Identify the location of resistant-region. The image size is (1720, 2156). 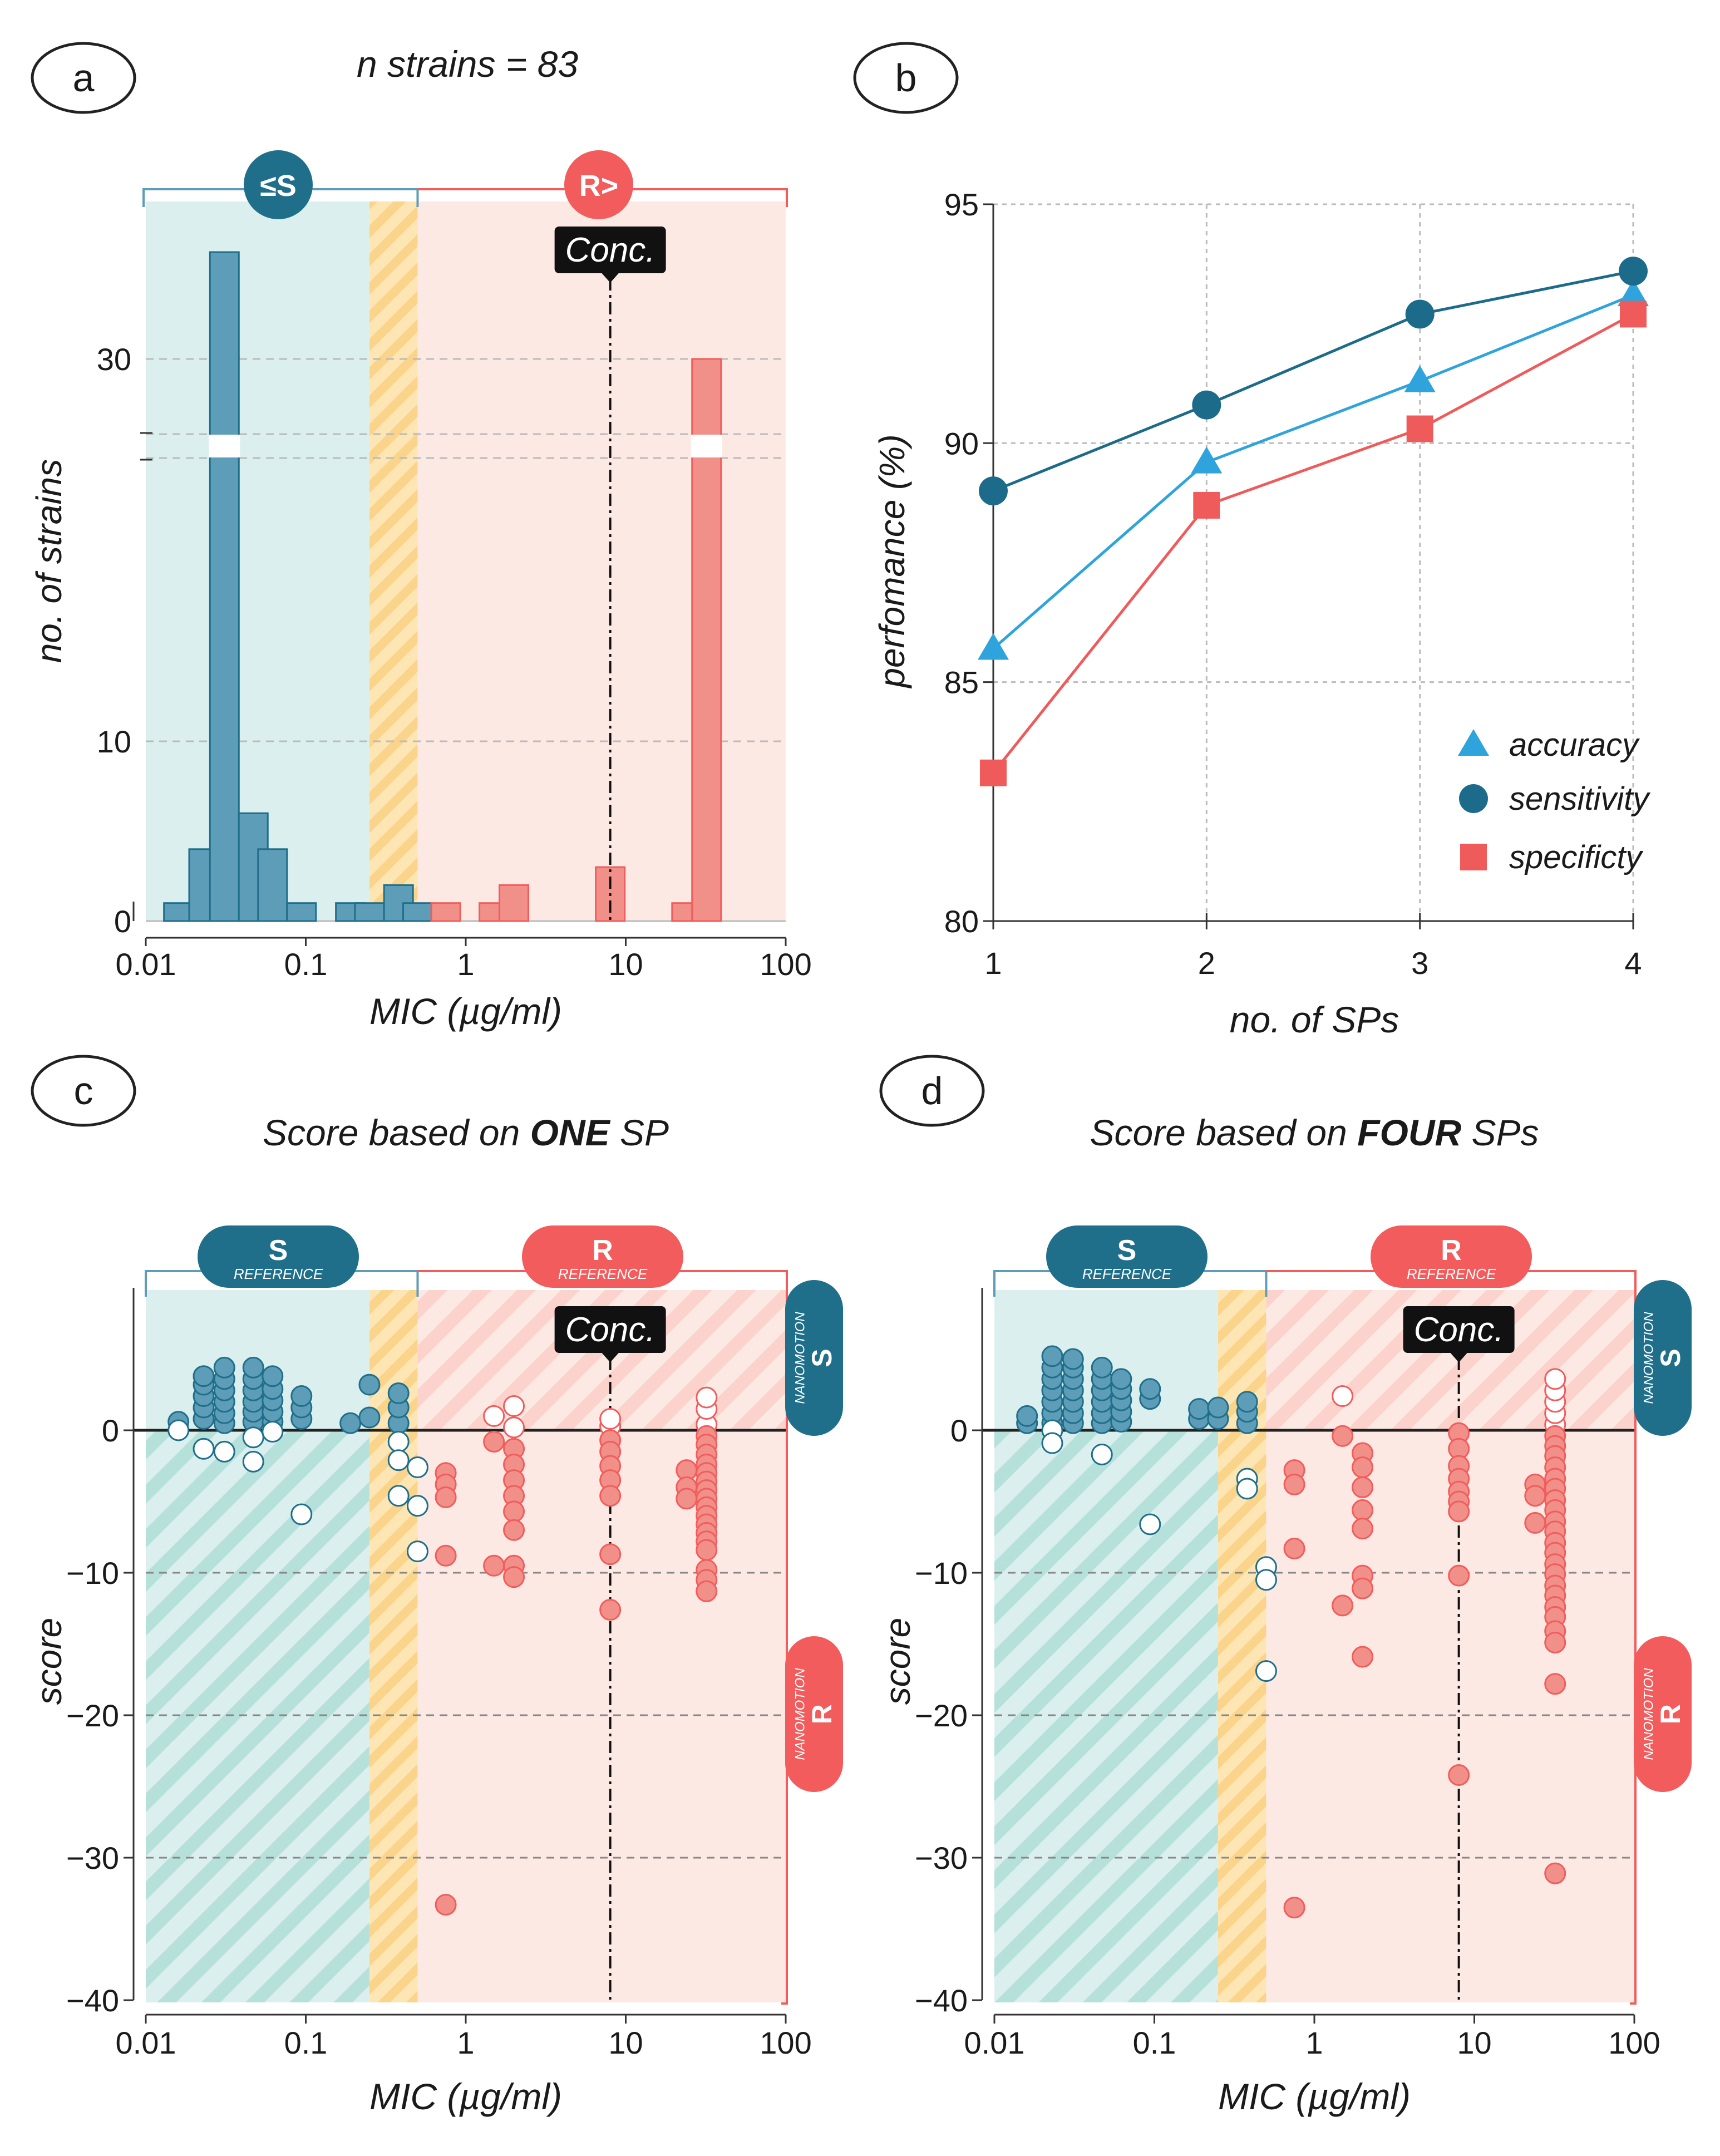
(1450, 1716).